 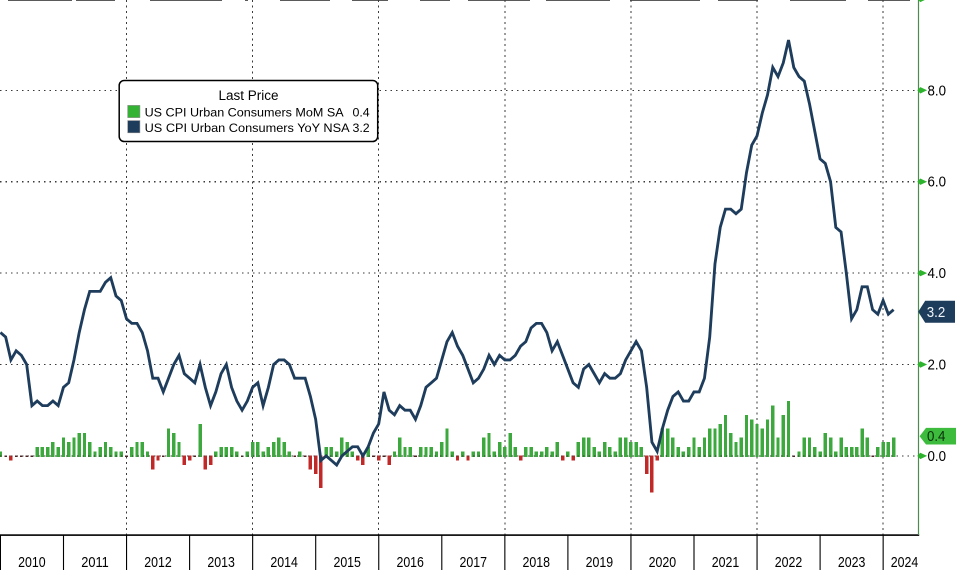 I want to click on svg-text: Last Price, so click(x=249, y=95).